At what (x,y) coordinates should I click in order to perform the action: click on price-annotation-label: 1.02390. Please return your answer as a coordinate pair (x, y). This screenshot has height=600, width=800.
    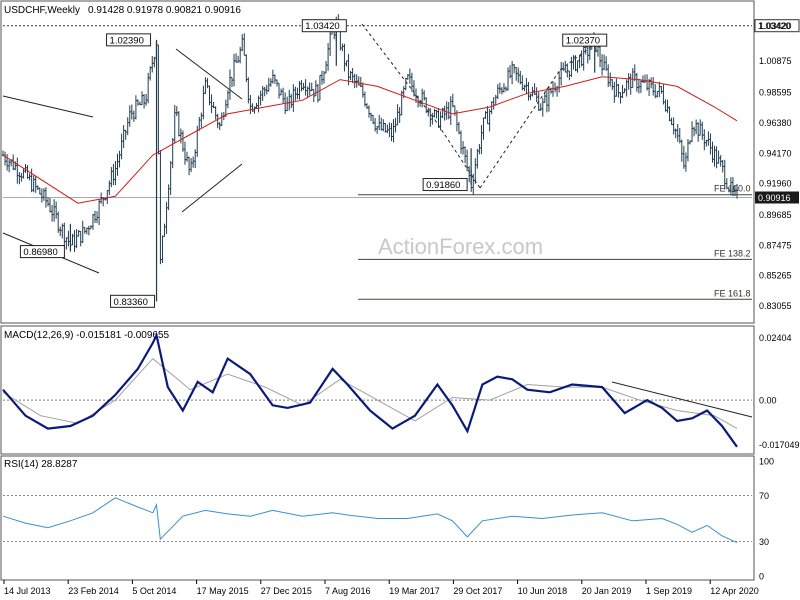
    Looking at the image, I should click on (127, 40).